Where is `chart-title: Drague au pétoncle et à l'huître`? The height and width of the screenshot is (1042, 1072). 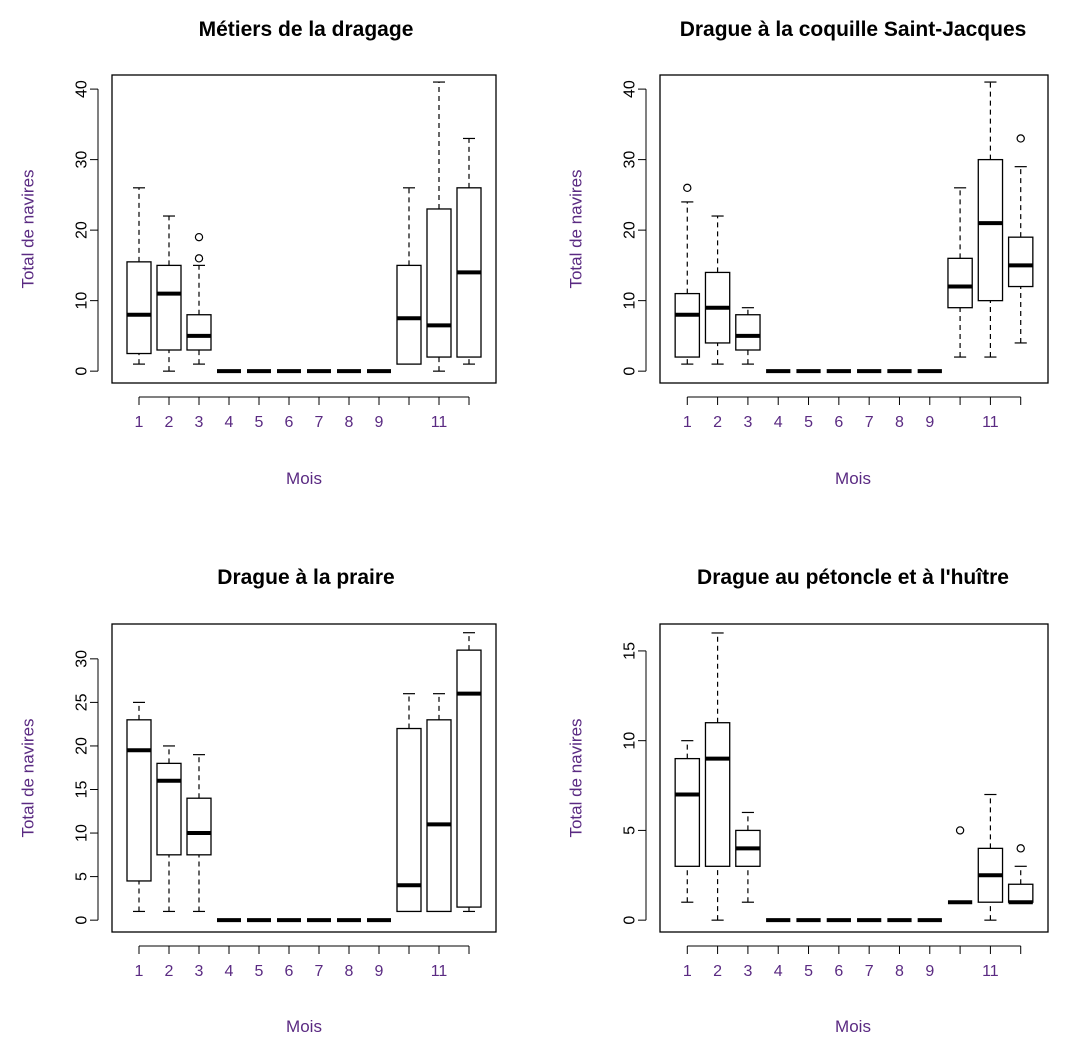
chart-title: Drague au pétoncle et à l'huître is located at coordinates (853, 577).